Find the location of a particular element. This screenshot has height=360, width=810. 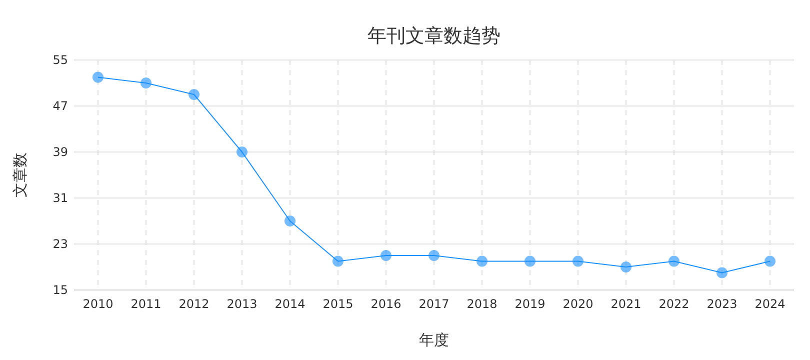

x-tick-label: 2010 is located at coordinates (98, 304).